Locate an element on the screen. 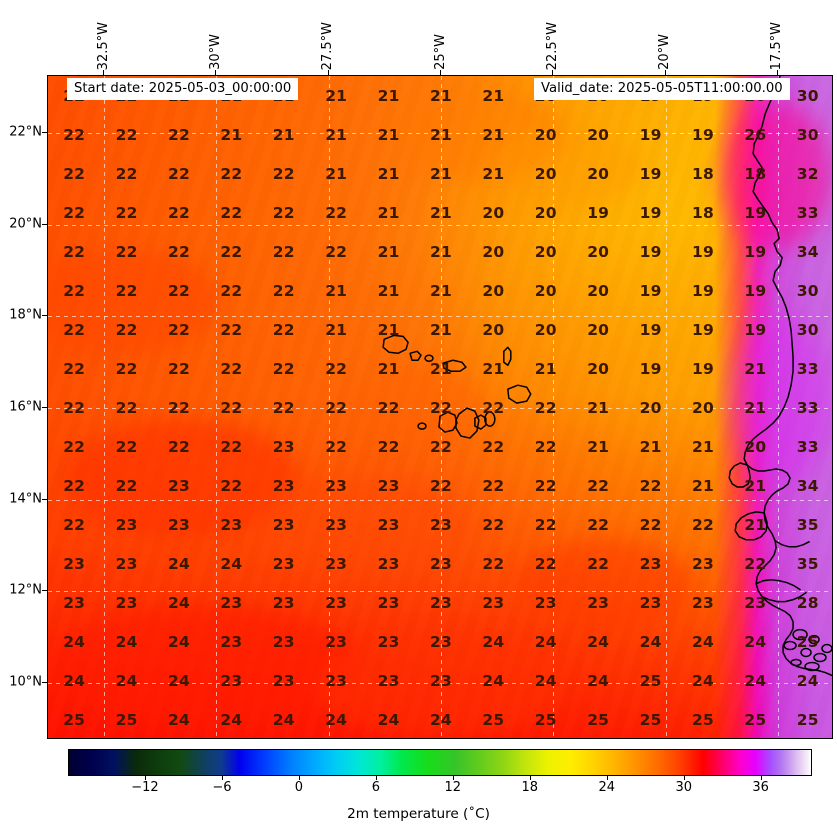  y-tick-label: 12°N is located at coordinates (25, 590).